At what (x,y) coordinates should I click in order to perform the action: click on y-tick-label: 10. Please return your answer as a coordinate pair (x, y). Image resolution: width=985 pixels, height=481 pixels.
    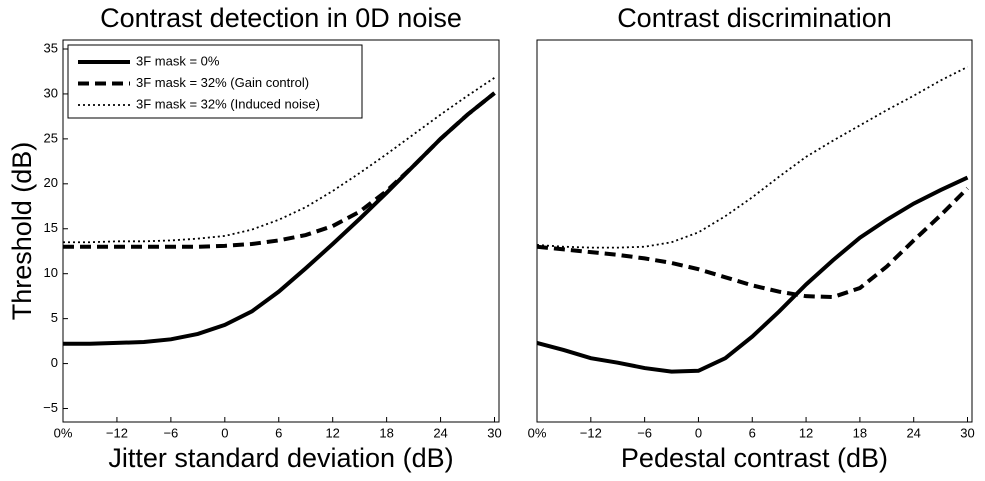
    Looking at the image, I should click on (51, 272).